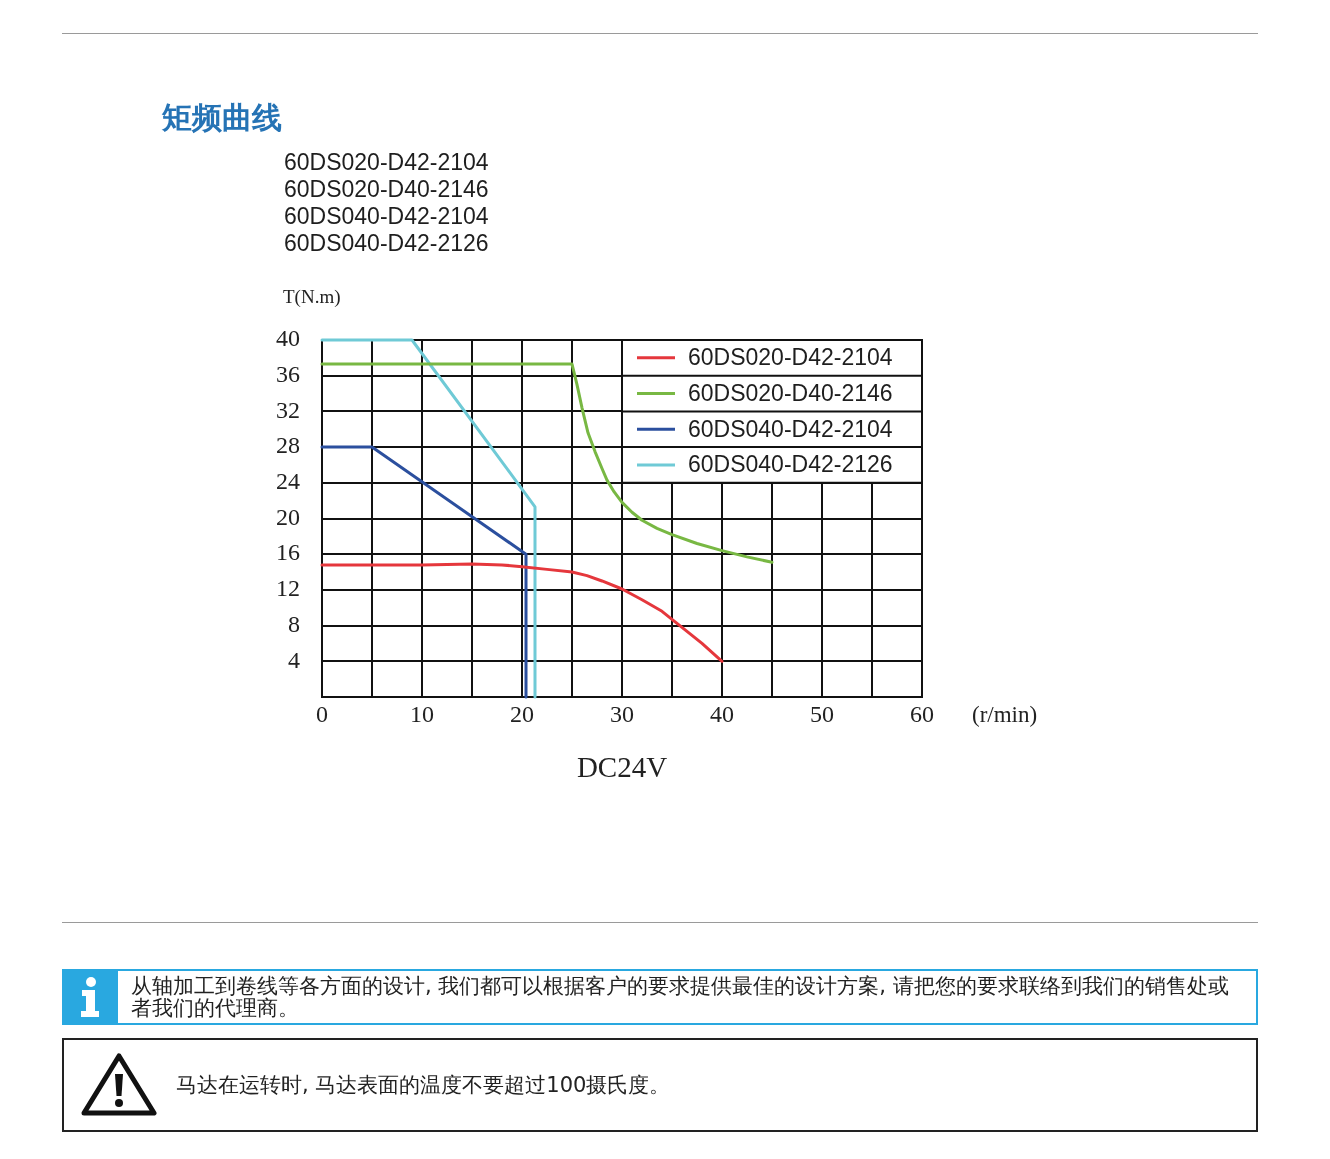 The height and width of the screenshot is (1159, 1330). Describe the element at coordinates (423, 1085) in the screenshot. I see `text: 马达在运转时, 马达表面的温度不要超过100摄氏度。` at that location.